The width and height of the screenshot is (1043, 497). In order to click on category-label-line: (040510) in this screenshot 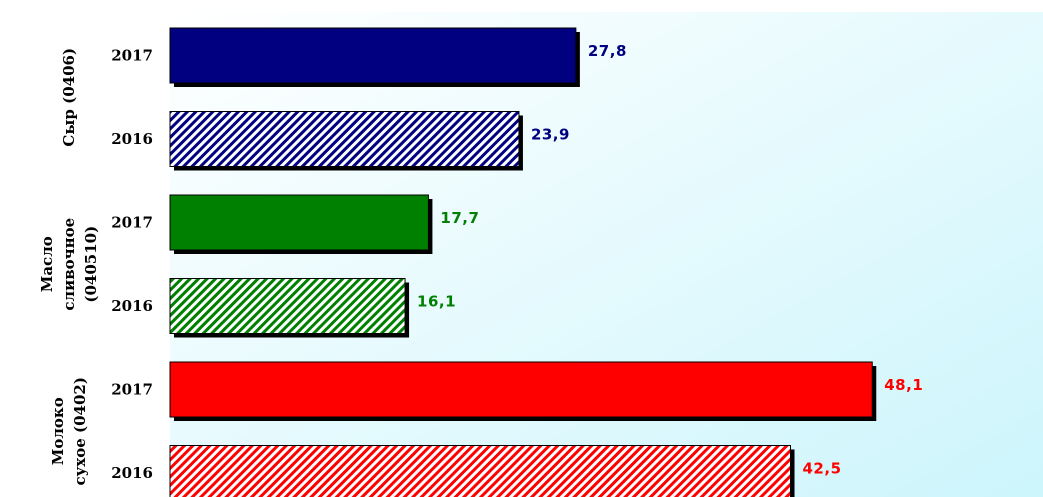, I will do `click(91, 264)`.